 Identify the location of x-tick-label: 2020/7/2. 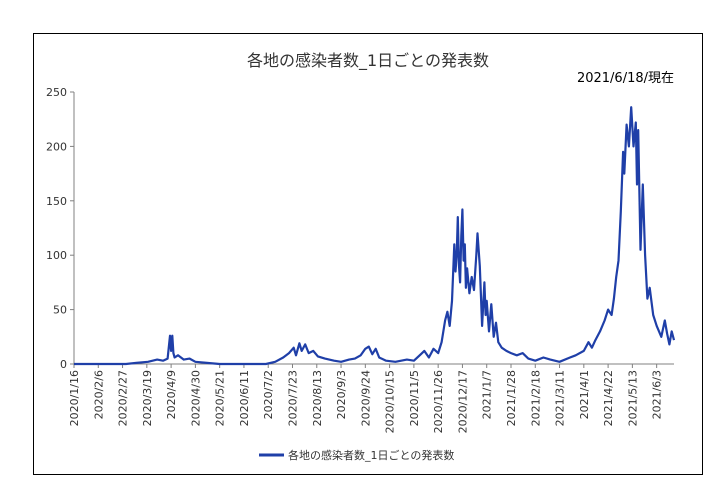
(268, 394).